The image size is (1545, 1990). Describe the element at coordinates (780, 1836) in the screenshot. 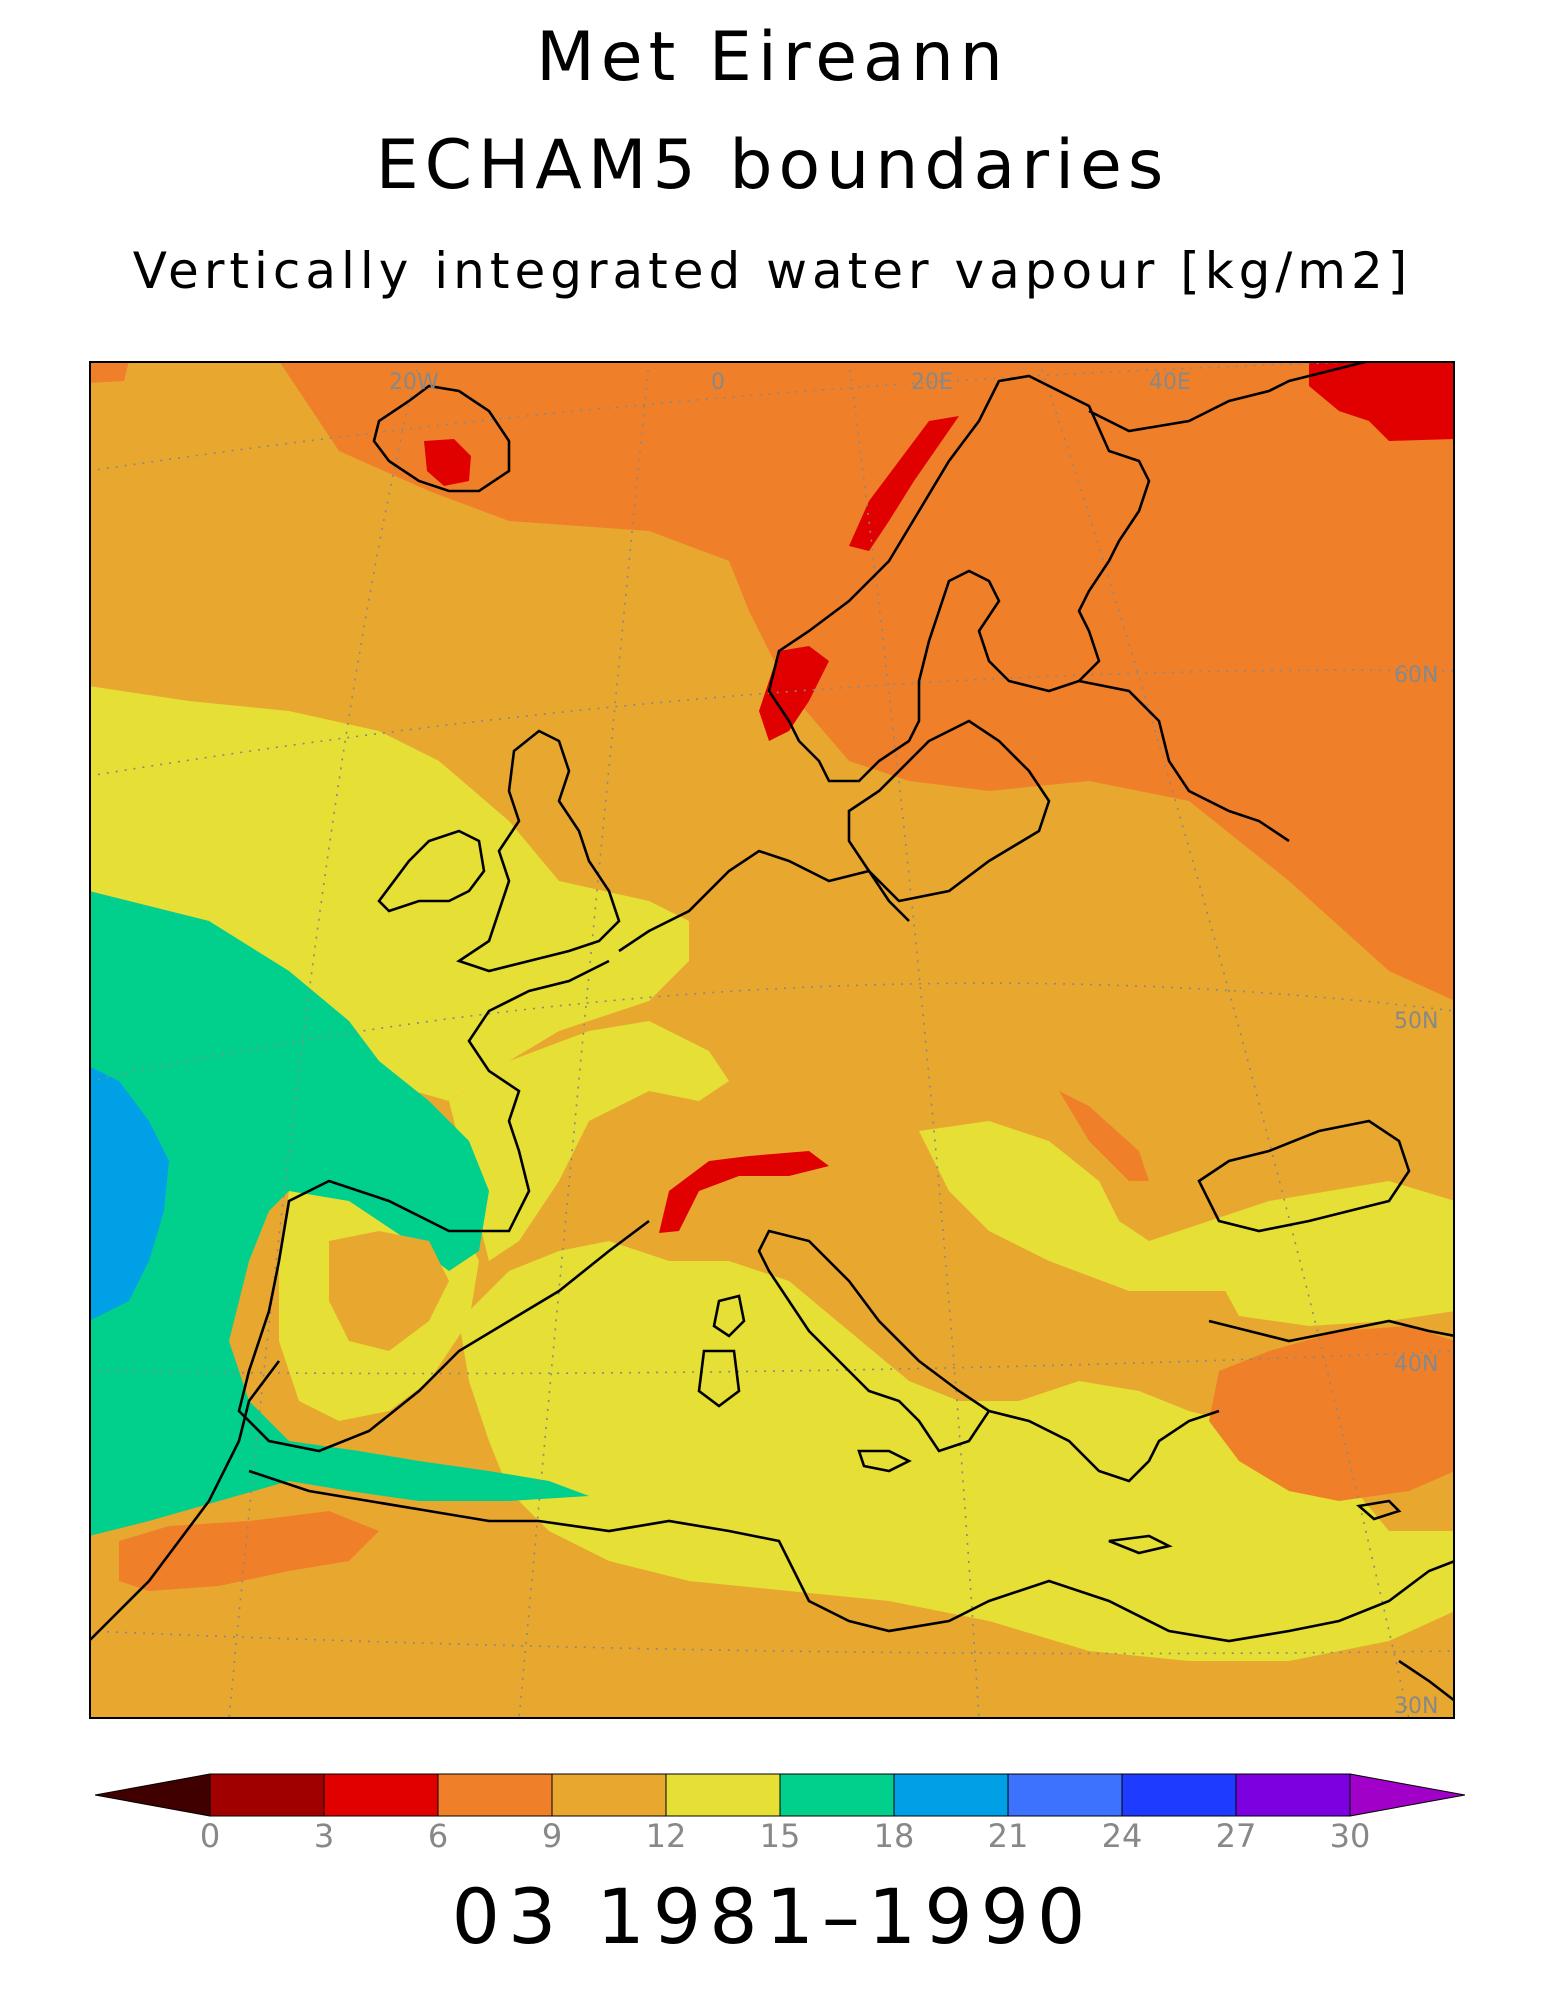

I see `colorbar-tick-label: 15` at that location.